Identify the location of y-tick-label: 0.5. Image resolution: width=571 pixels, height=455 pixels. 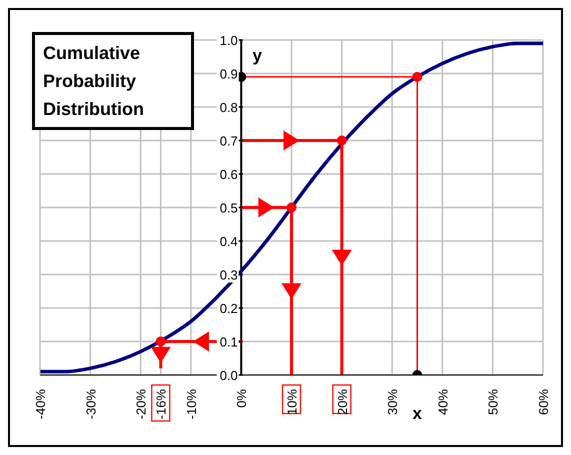
(229, 208).